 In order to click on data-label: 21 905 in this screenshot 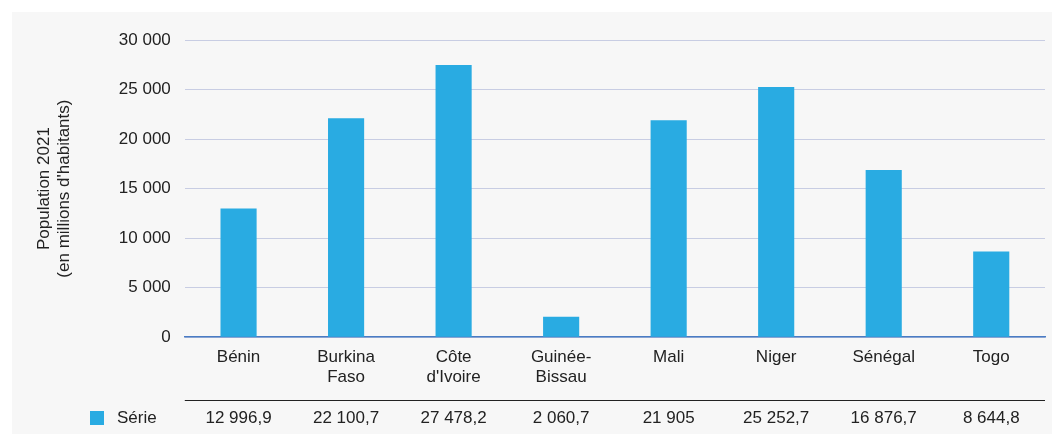, I will do `click(668, 417)`.